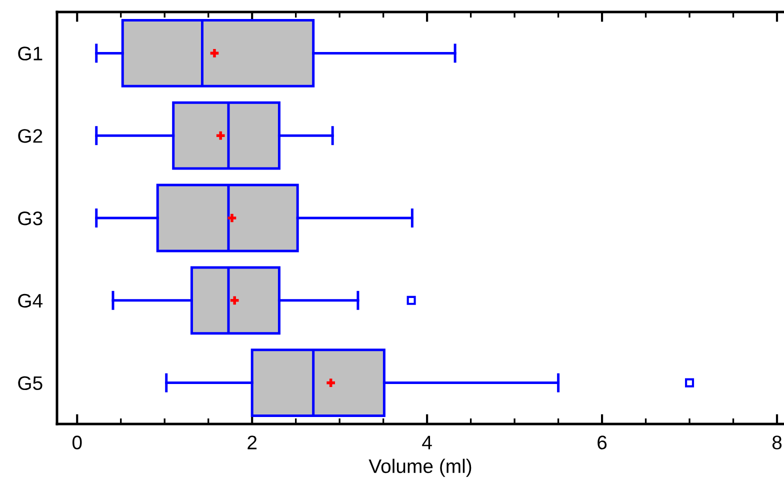  What do you see at coordinates (252, 443) in the screenshot?
I see `x-tick-label: 2` at bounding box center [252, 443].